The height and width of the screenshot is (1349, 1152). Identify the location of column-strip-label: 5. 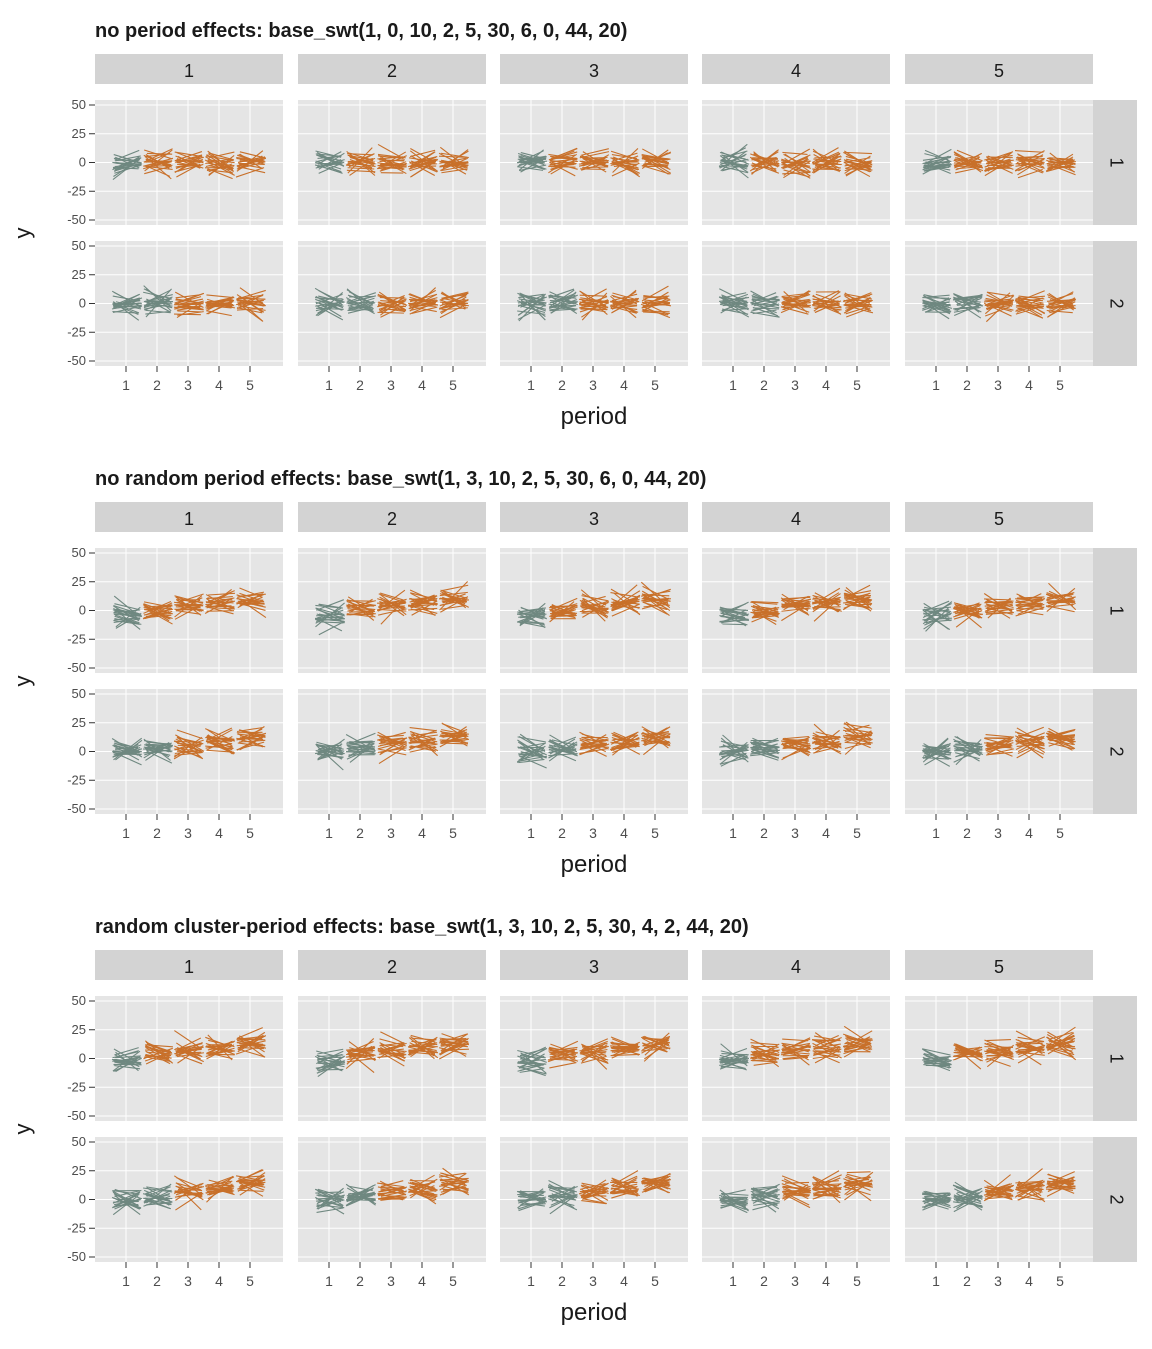
(999, 967).